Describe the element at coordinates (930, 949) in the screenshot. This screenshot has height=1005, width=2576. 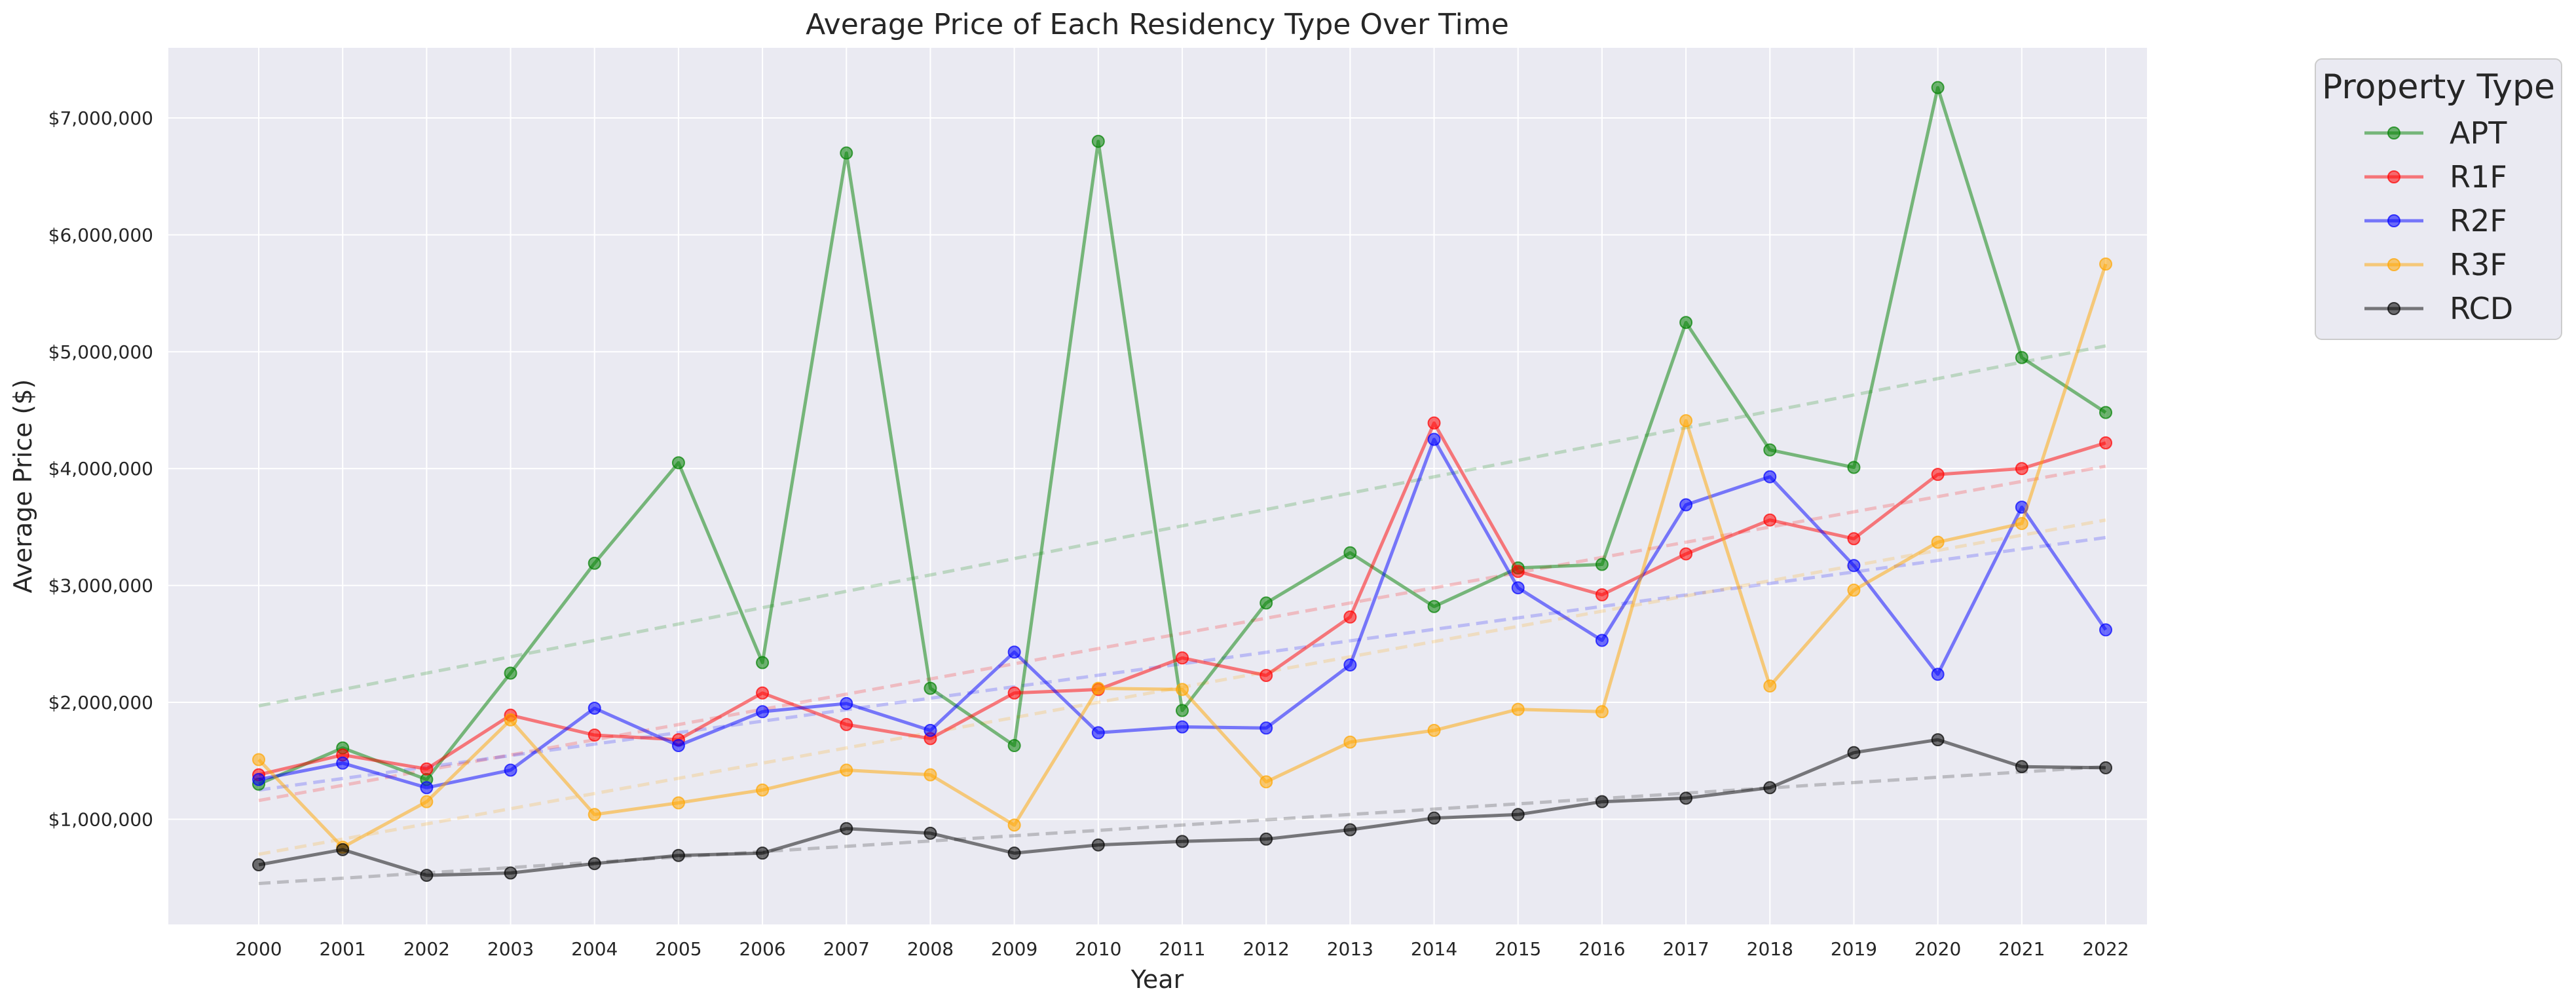
I see `x-tick-label: 2008` at that location.